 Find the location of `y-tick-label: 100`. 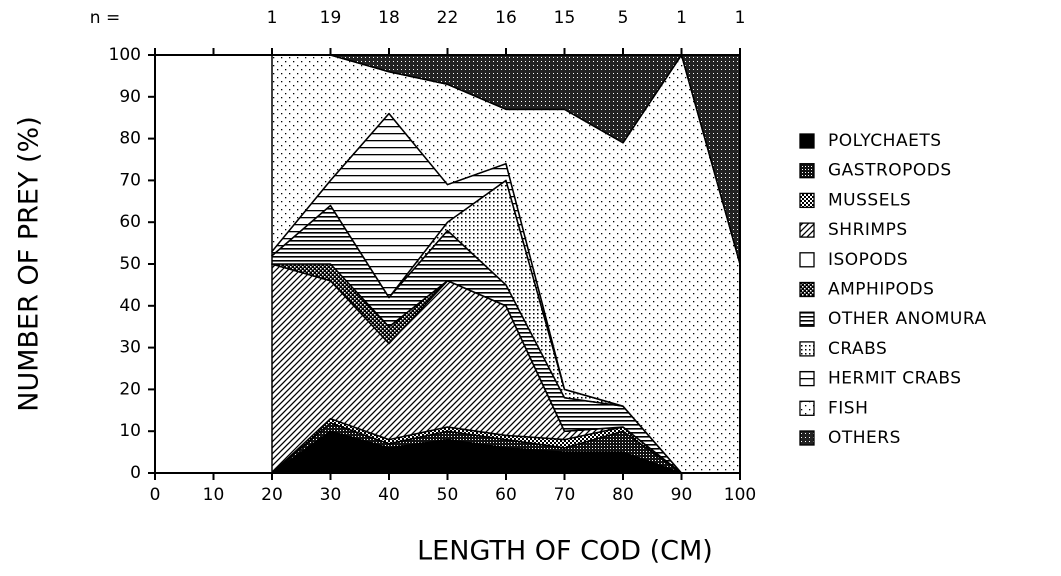

y-tick-label: 100 is located at coordinates (125, 55).